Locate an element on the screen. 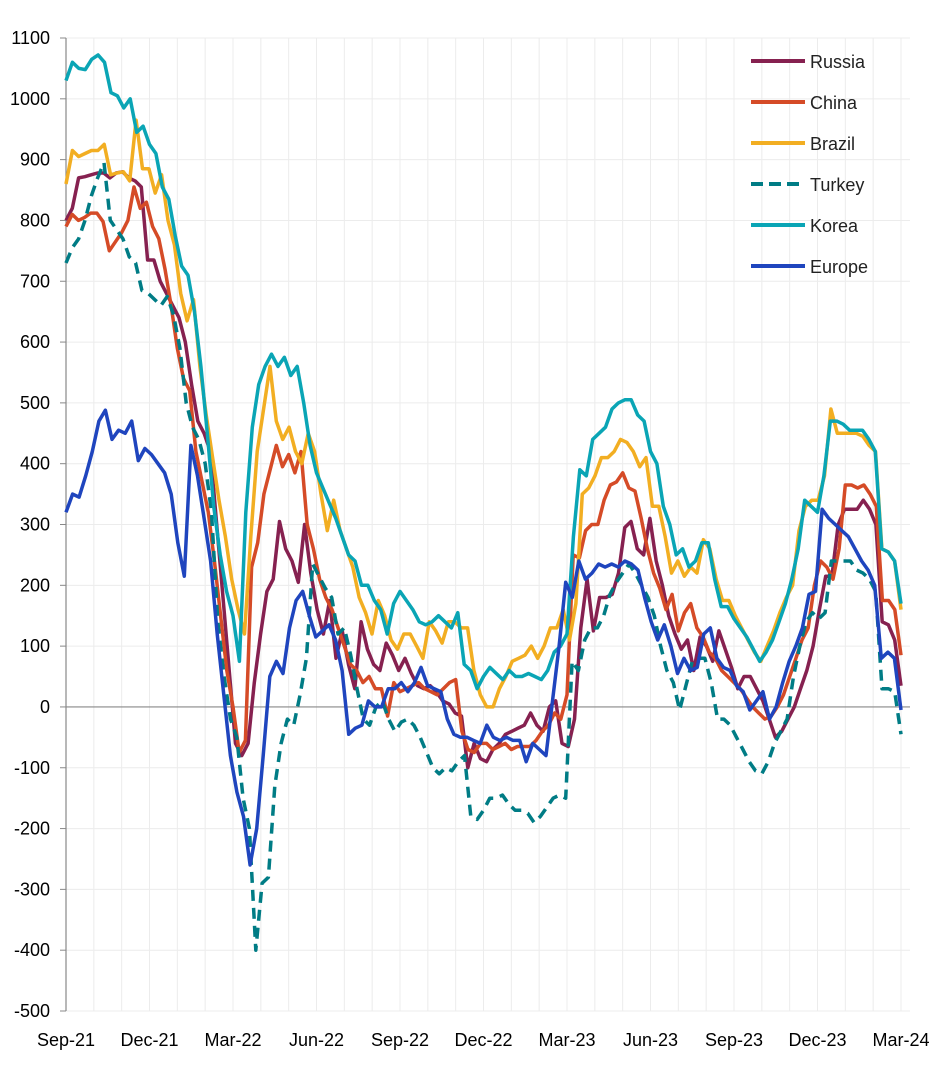 The width and height of the screenshot is (949, 1065). x-tick-label: Dec-22 is located at coordinates (483, 1040).